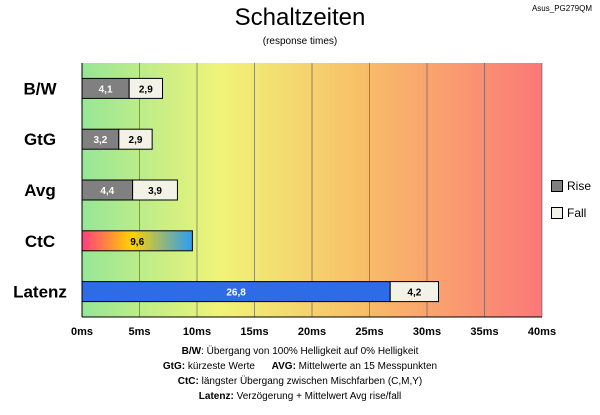  I want to click on chart-title: Schaltzeiten, so click(300, 17).